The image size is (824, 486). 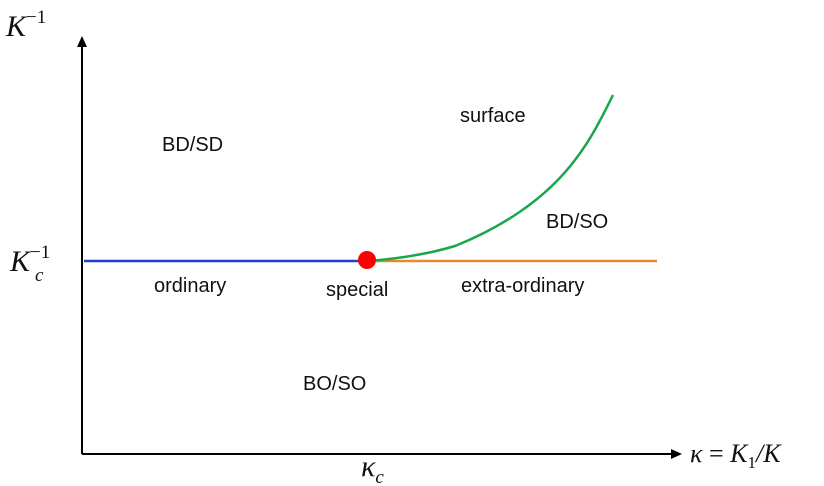 I want to click on y-axis-label: K−1, so click(x=25, y=25).